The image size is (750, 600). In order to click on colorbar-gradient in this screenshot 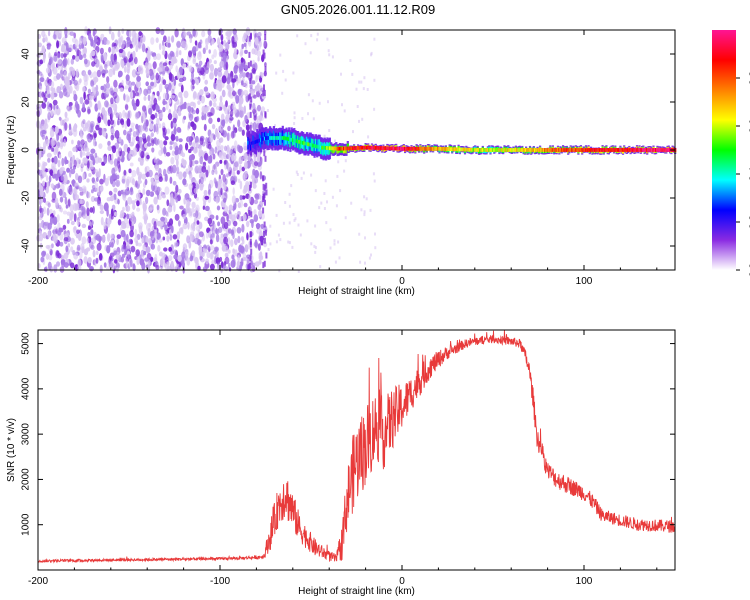, I will do `click(724, 150)`.